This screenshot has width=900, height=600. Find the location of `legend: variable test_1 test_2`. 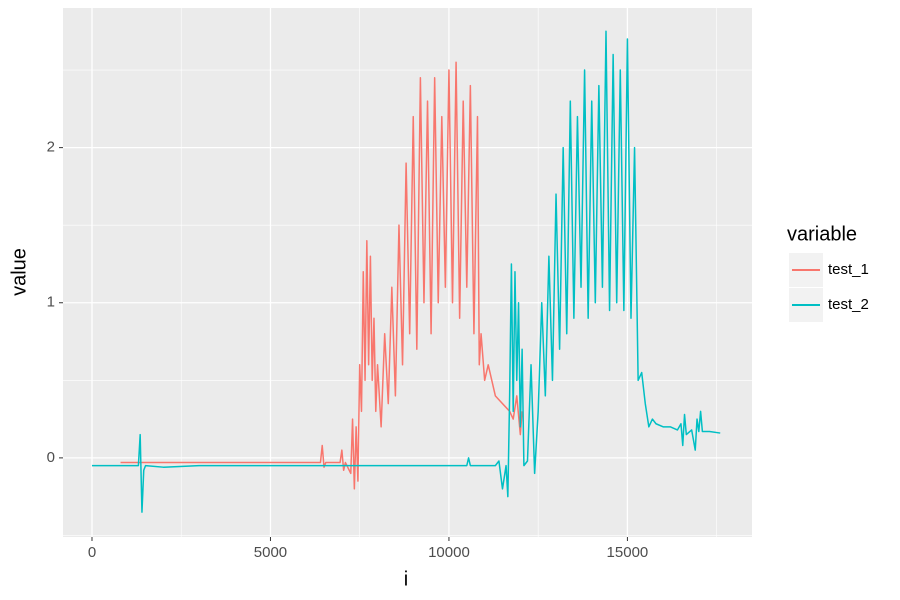

legend: variable test_1 test_2 is located at coordinates (828, 272).